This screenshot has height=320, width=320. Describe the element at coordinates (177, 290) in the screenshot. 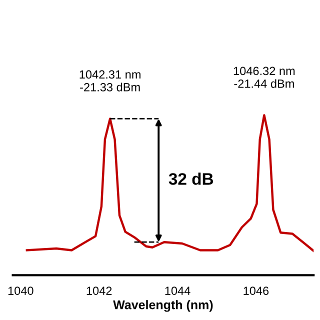

I see `x-tick-label: 1044` at that location.